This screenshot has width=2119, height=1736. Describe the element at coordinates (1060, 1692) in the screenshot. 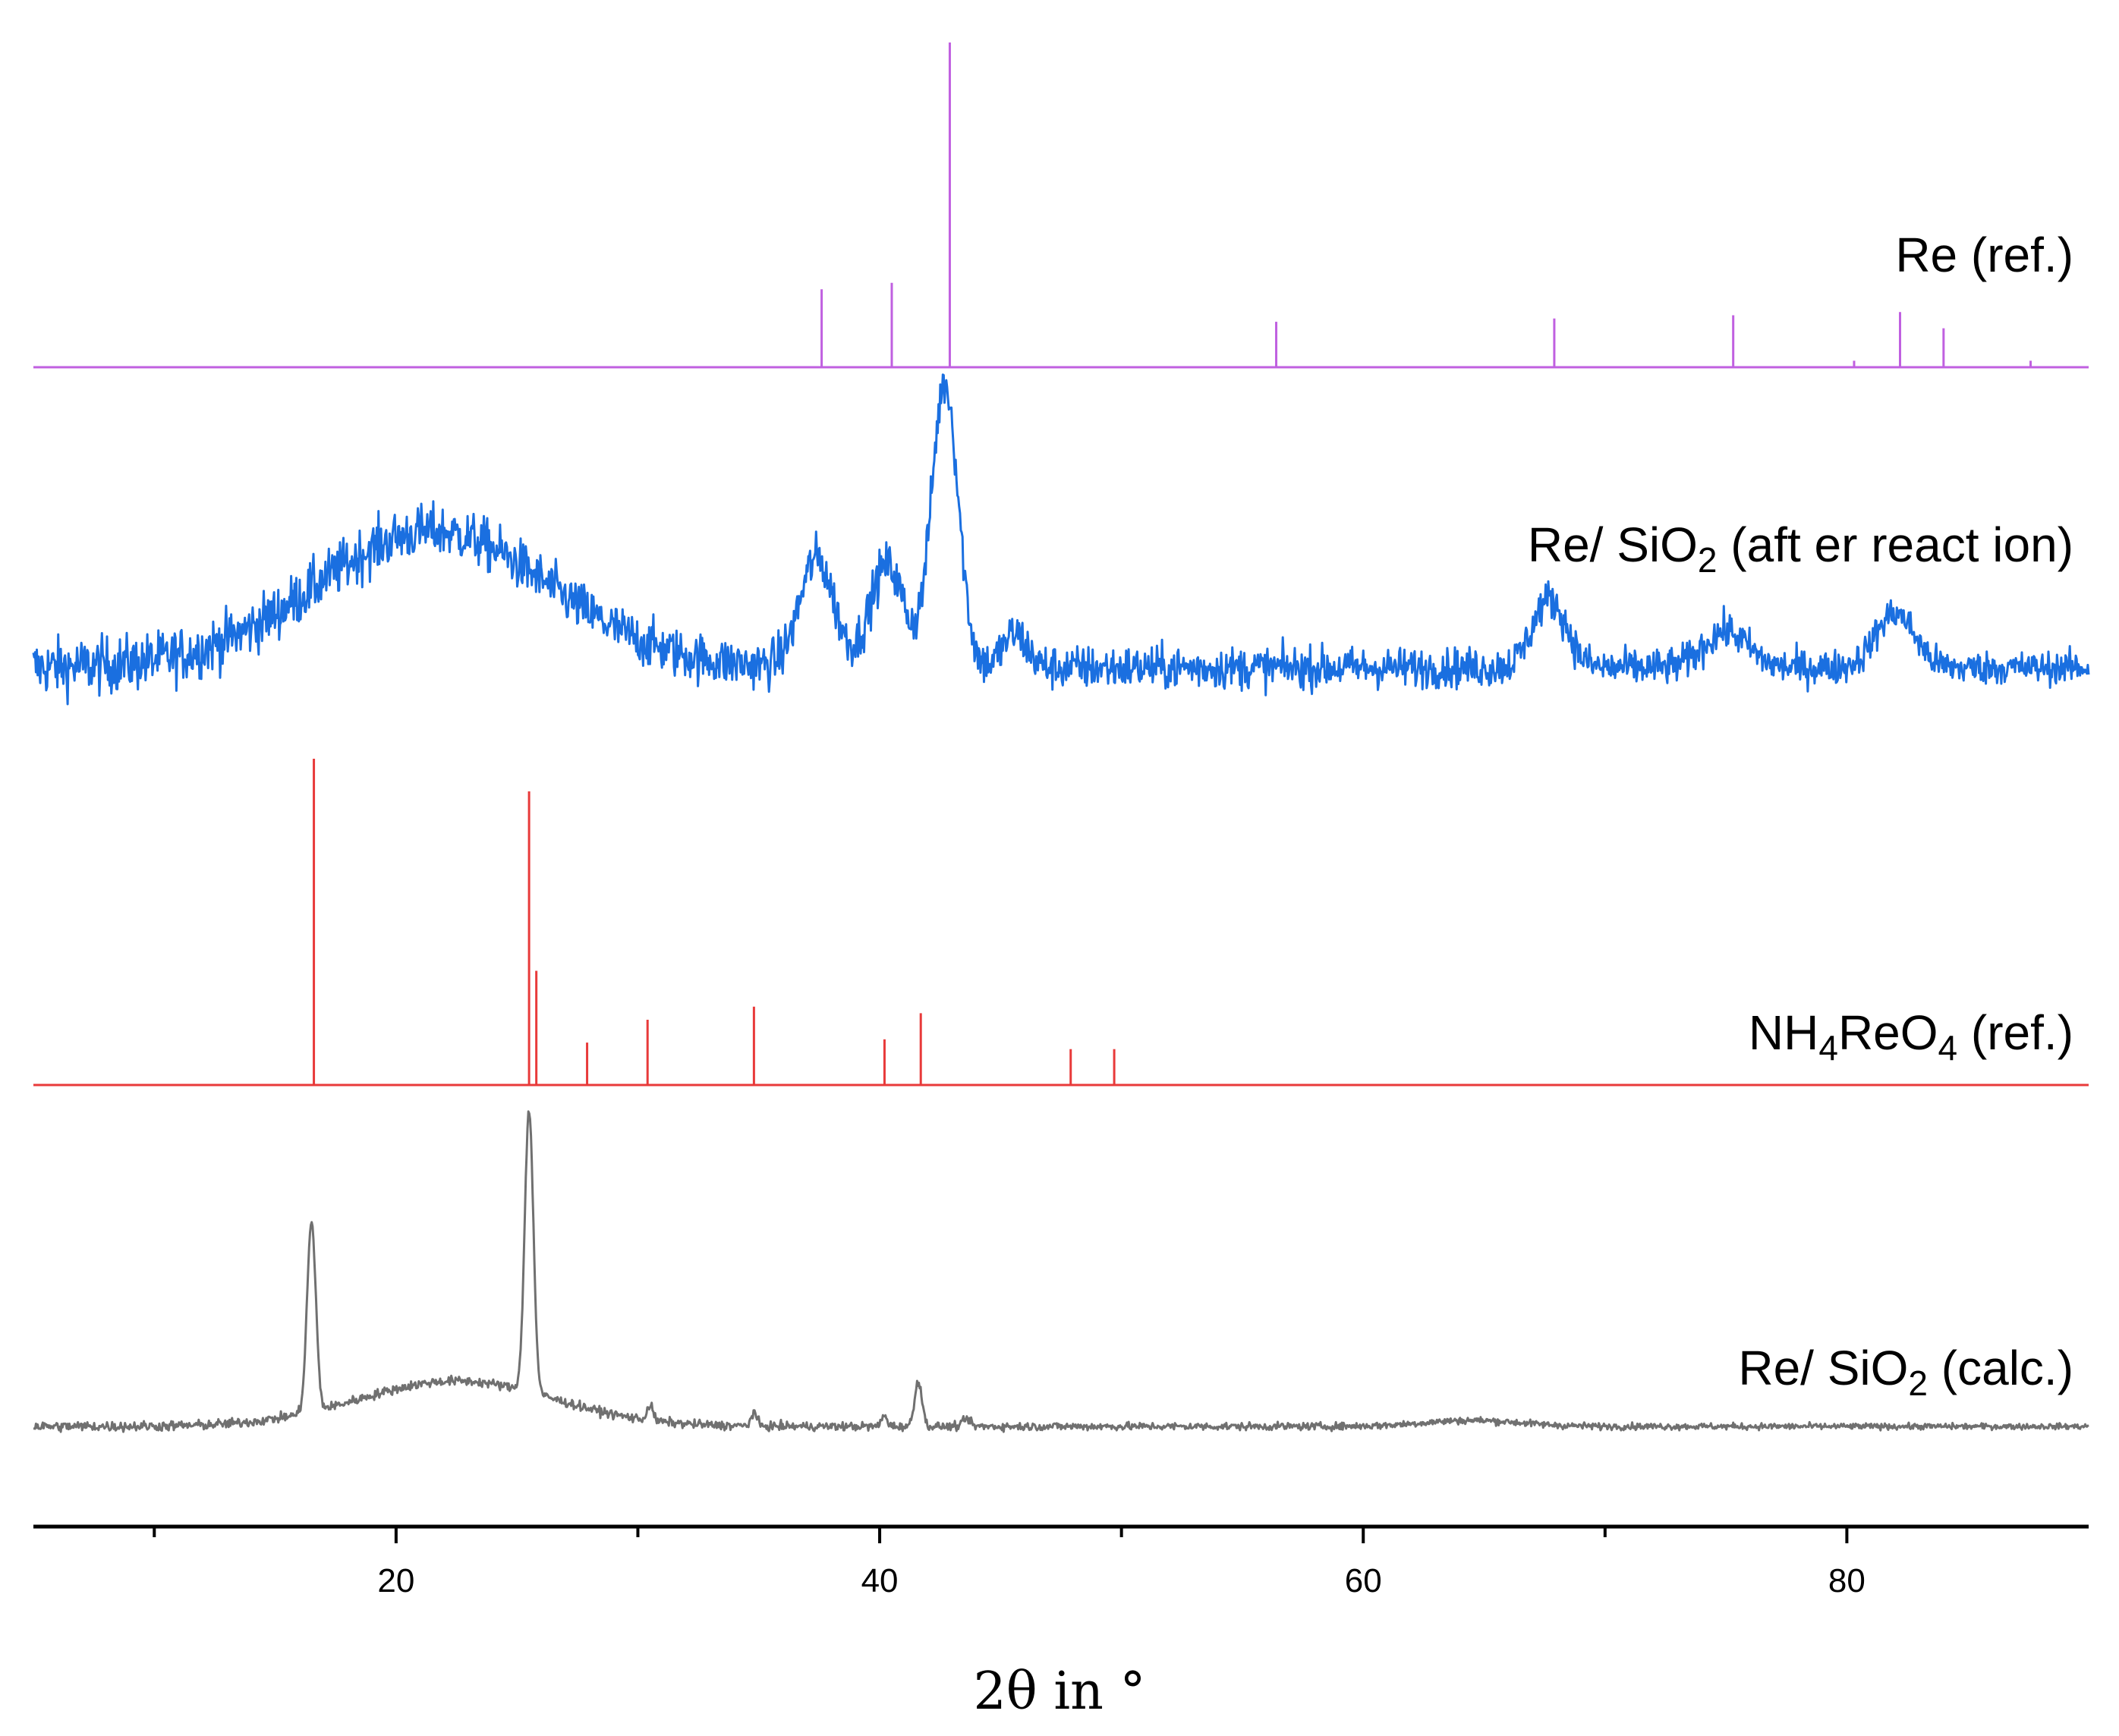

I see `x-axis-title: 2θ in °` at that location.